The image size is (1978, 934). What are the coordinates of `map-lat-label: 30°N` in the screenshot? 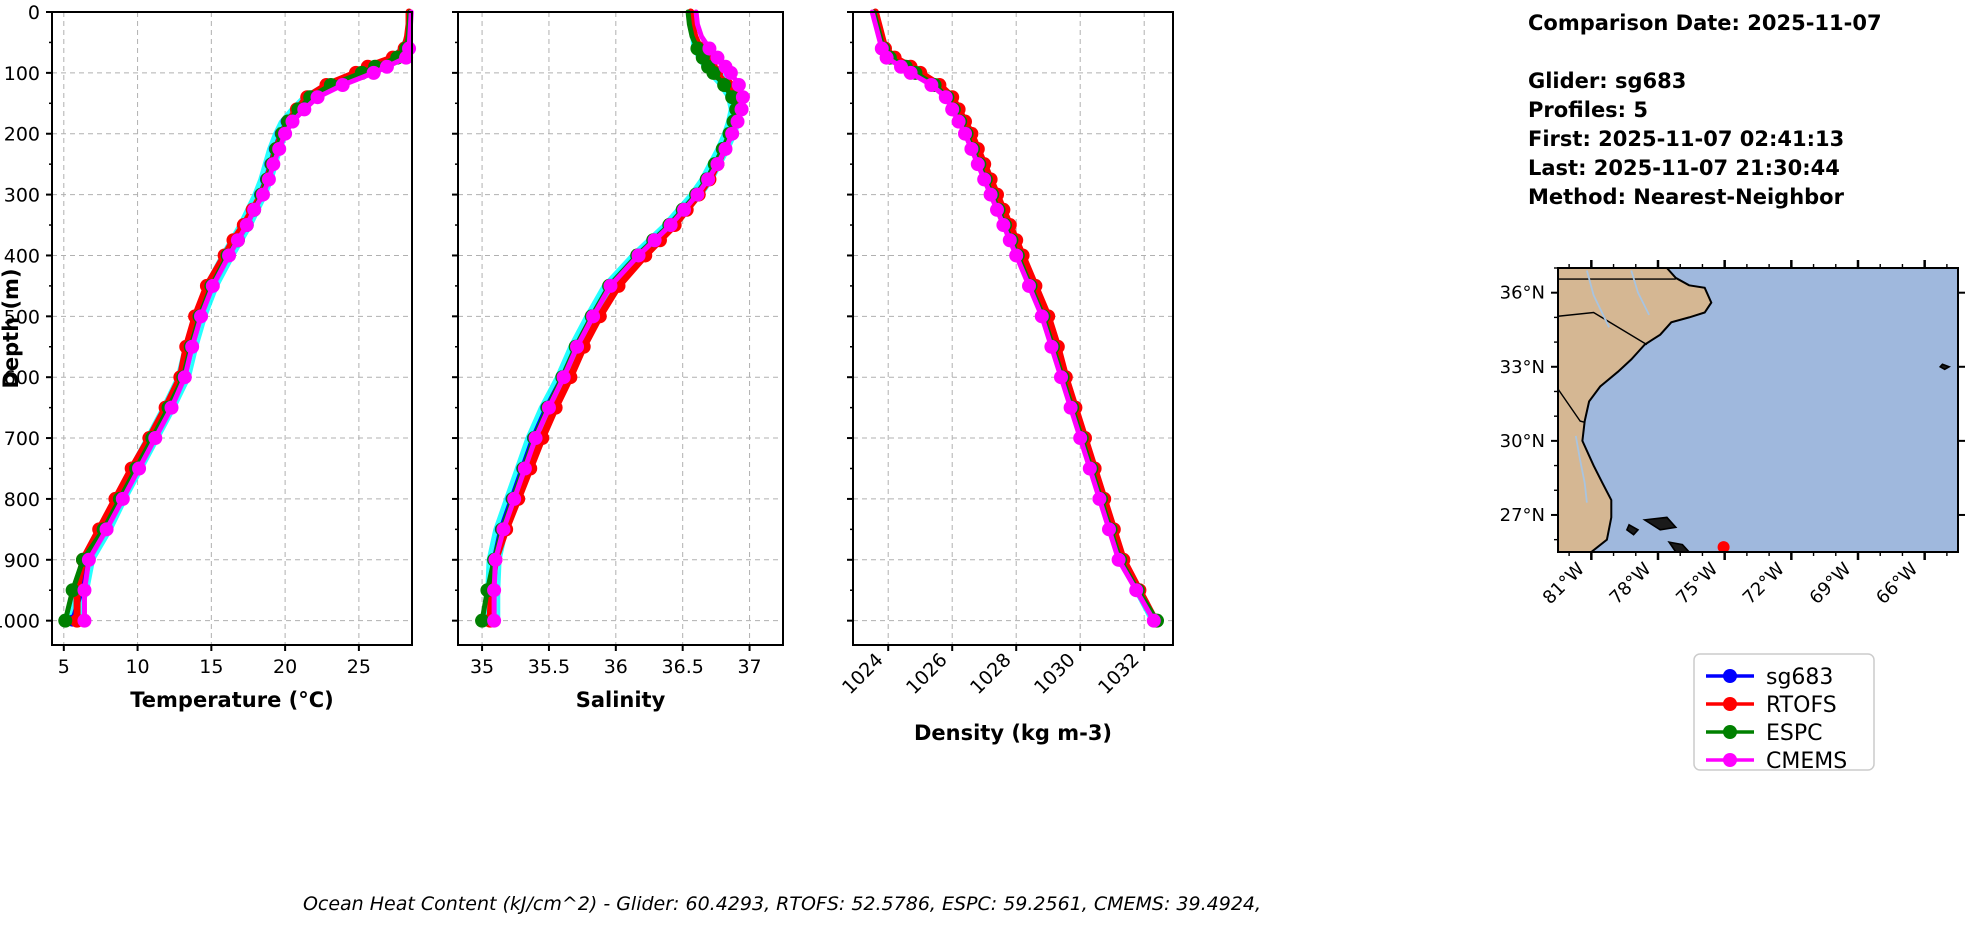 It's located at (1522, 441).